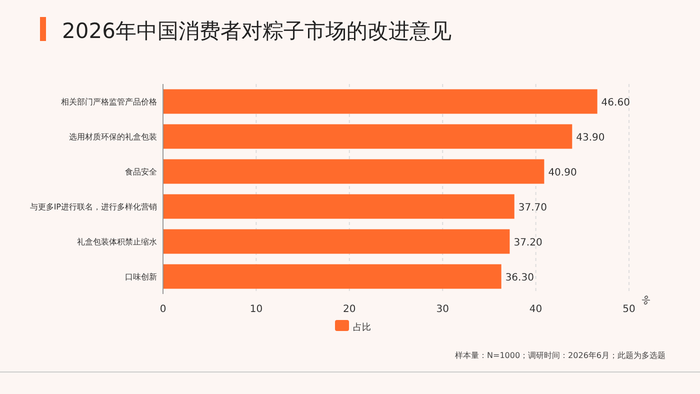  What do you see at coordinates (535, 309) in the screenshot?
I see `x-tick-label: 40` at bounding box center [535, 309].